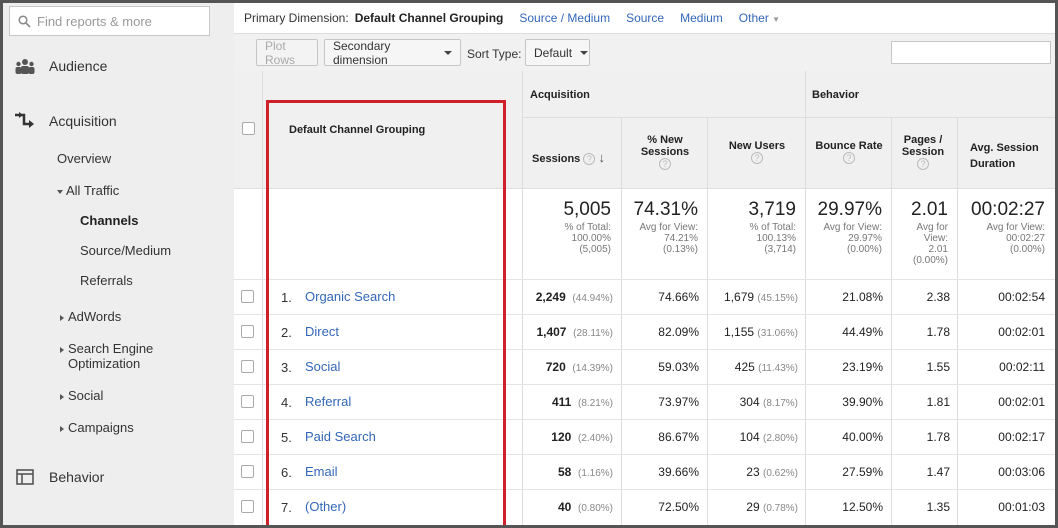 The image size is (1058, 528). I want to click on nav-behavior: Behavior, so click(53, 477).